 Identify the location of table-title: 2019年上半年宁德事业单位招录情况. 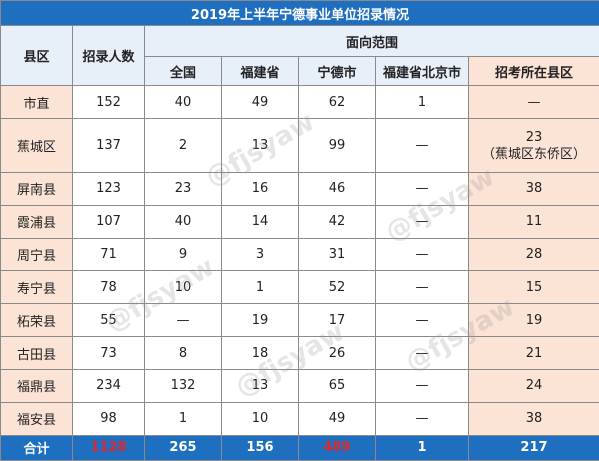
(299, 13).